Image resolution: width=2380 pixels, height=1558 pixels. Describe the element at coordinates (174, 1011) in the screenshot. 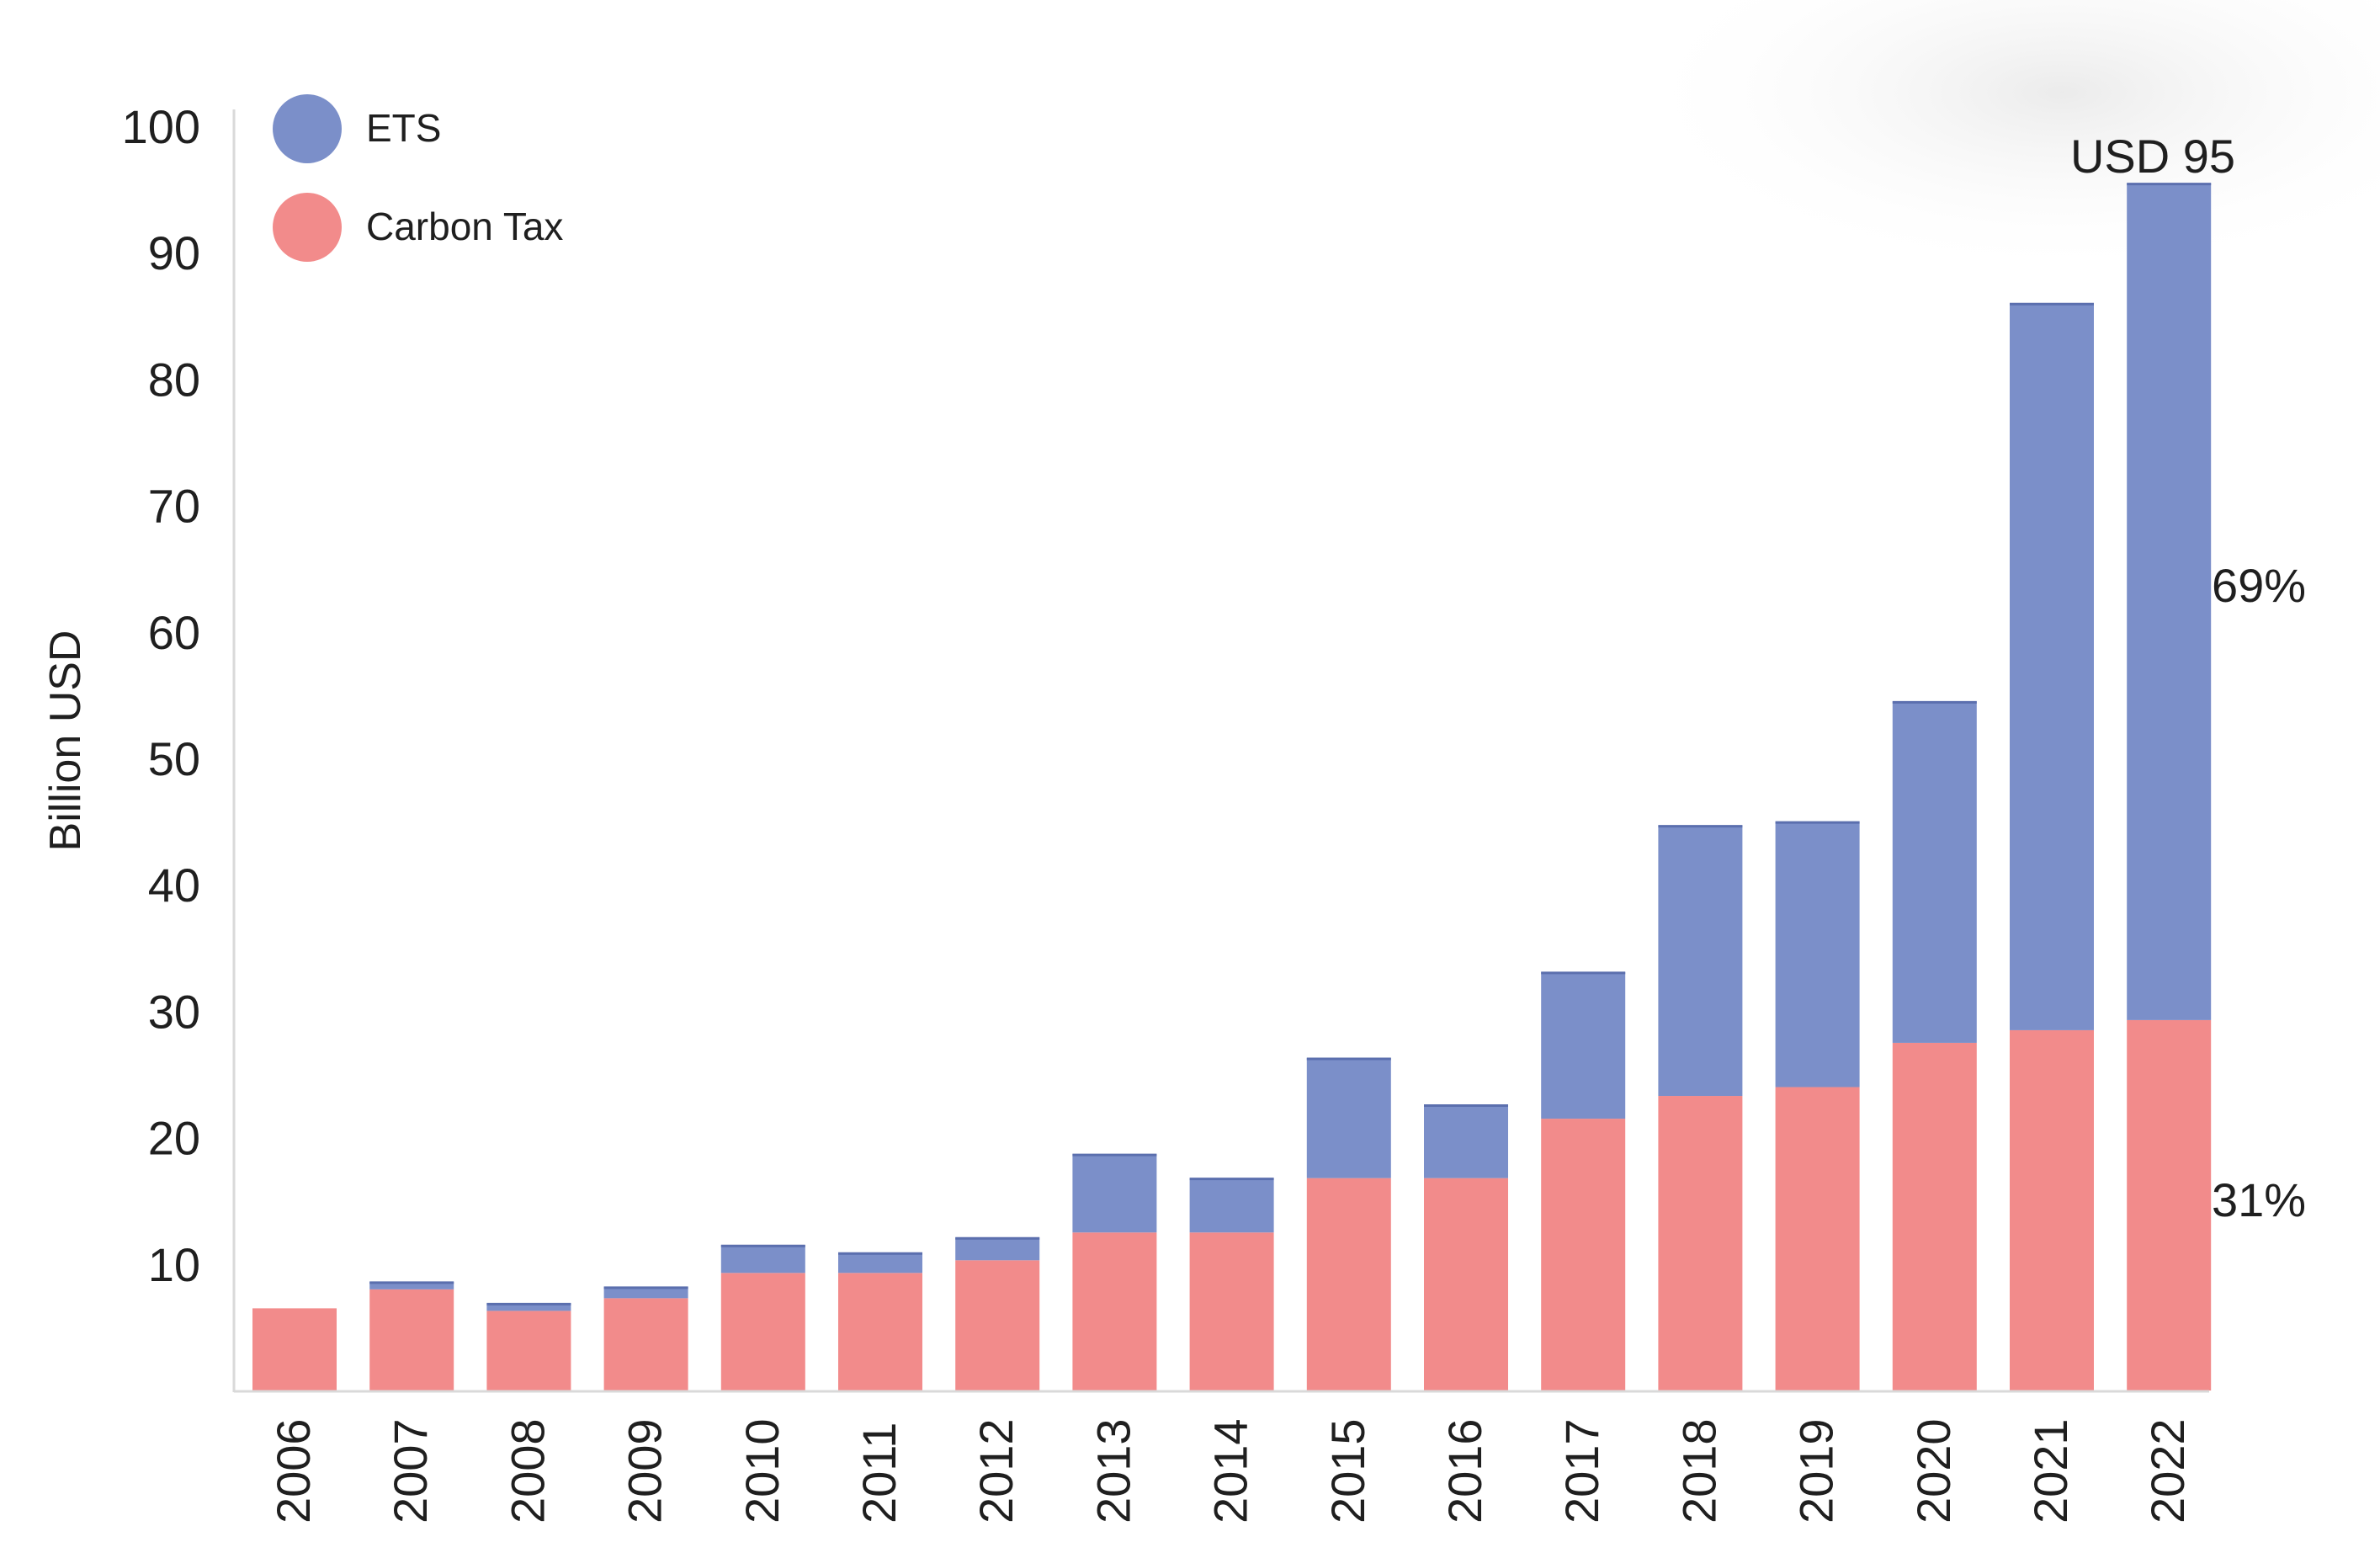

I see `y-tick-label: 30` at that location.